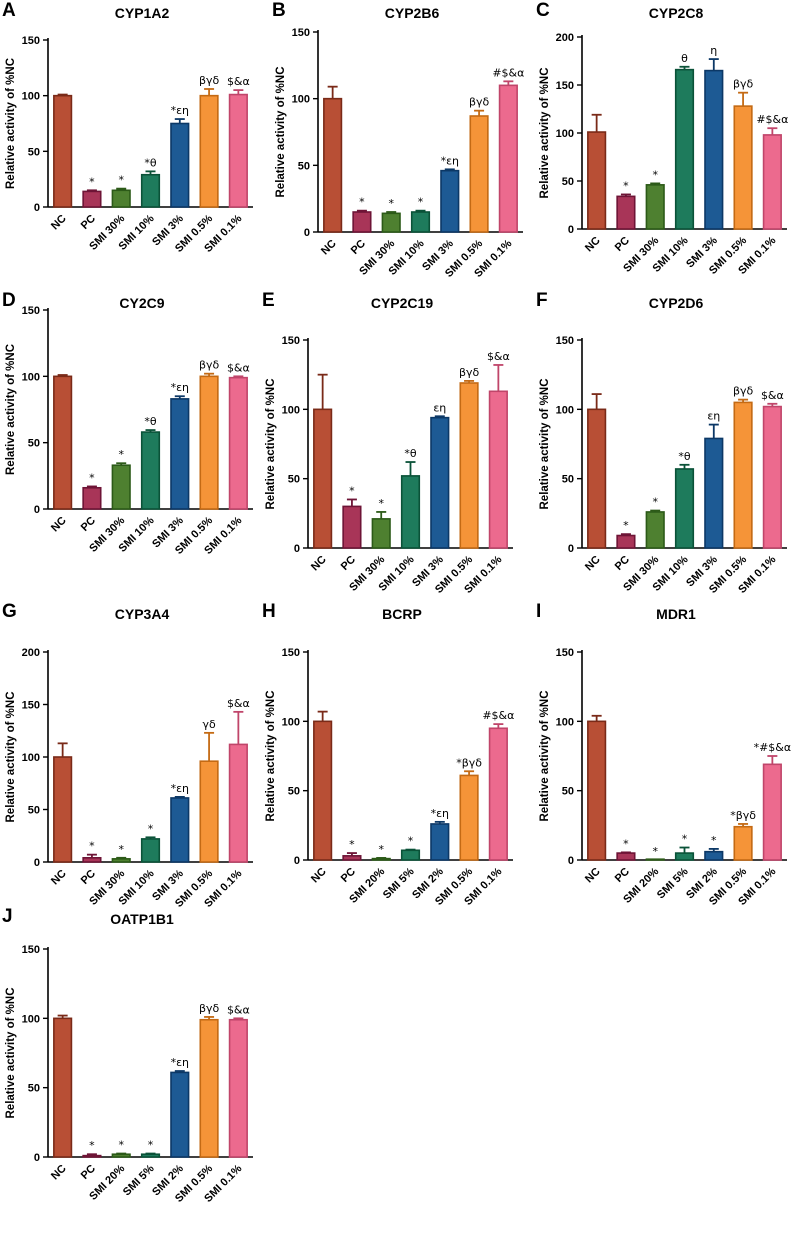  Describe the element at coordinates (7, 916) in the screenshot. I see `panel-letter: J` at that location.